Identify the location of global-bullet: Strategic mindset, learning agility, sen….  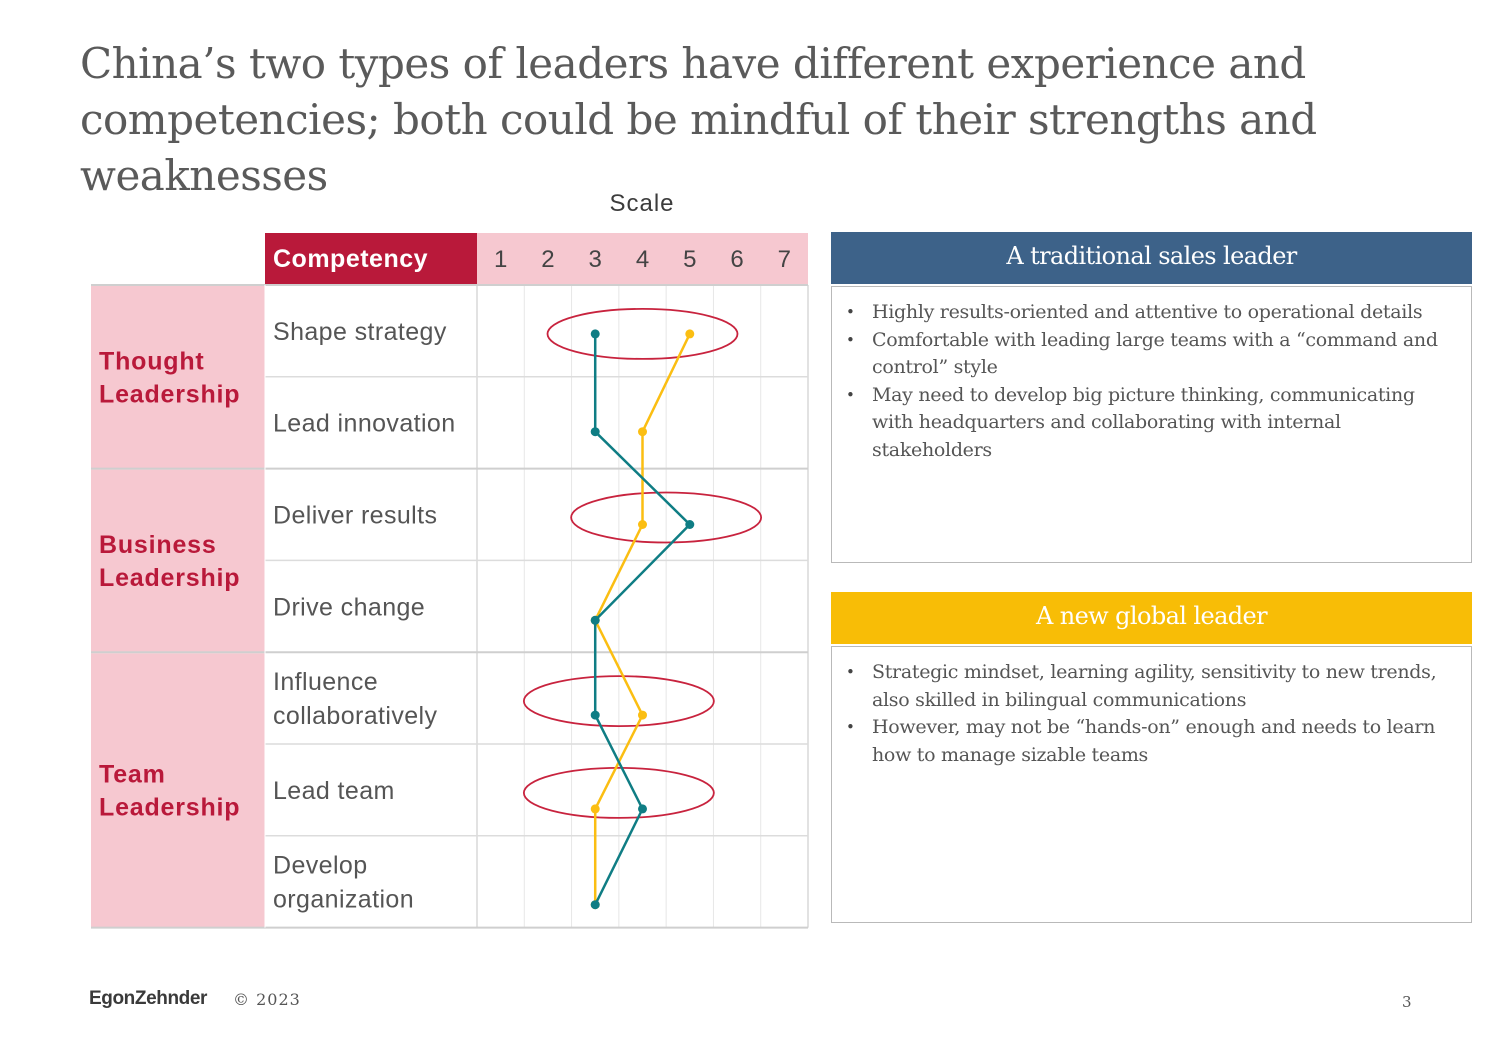
(1149, 686).